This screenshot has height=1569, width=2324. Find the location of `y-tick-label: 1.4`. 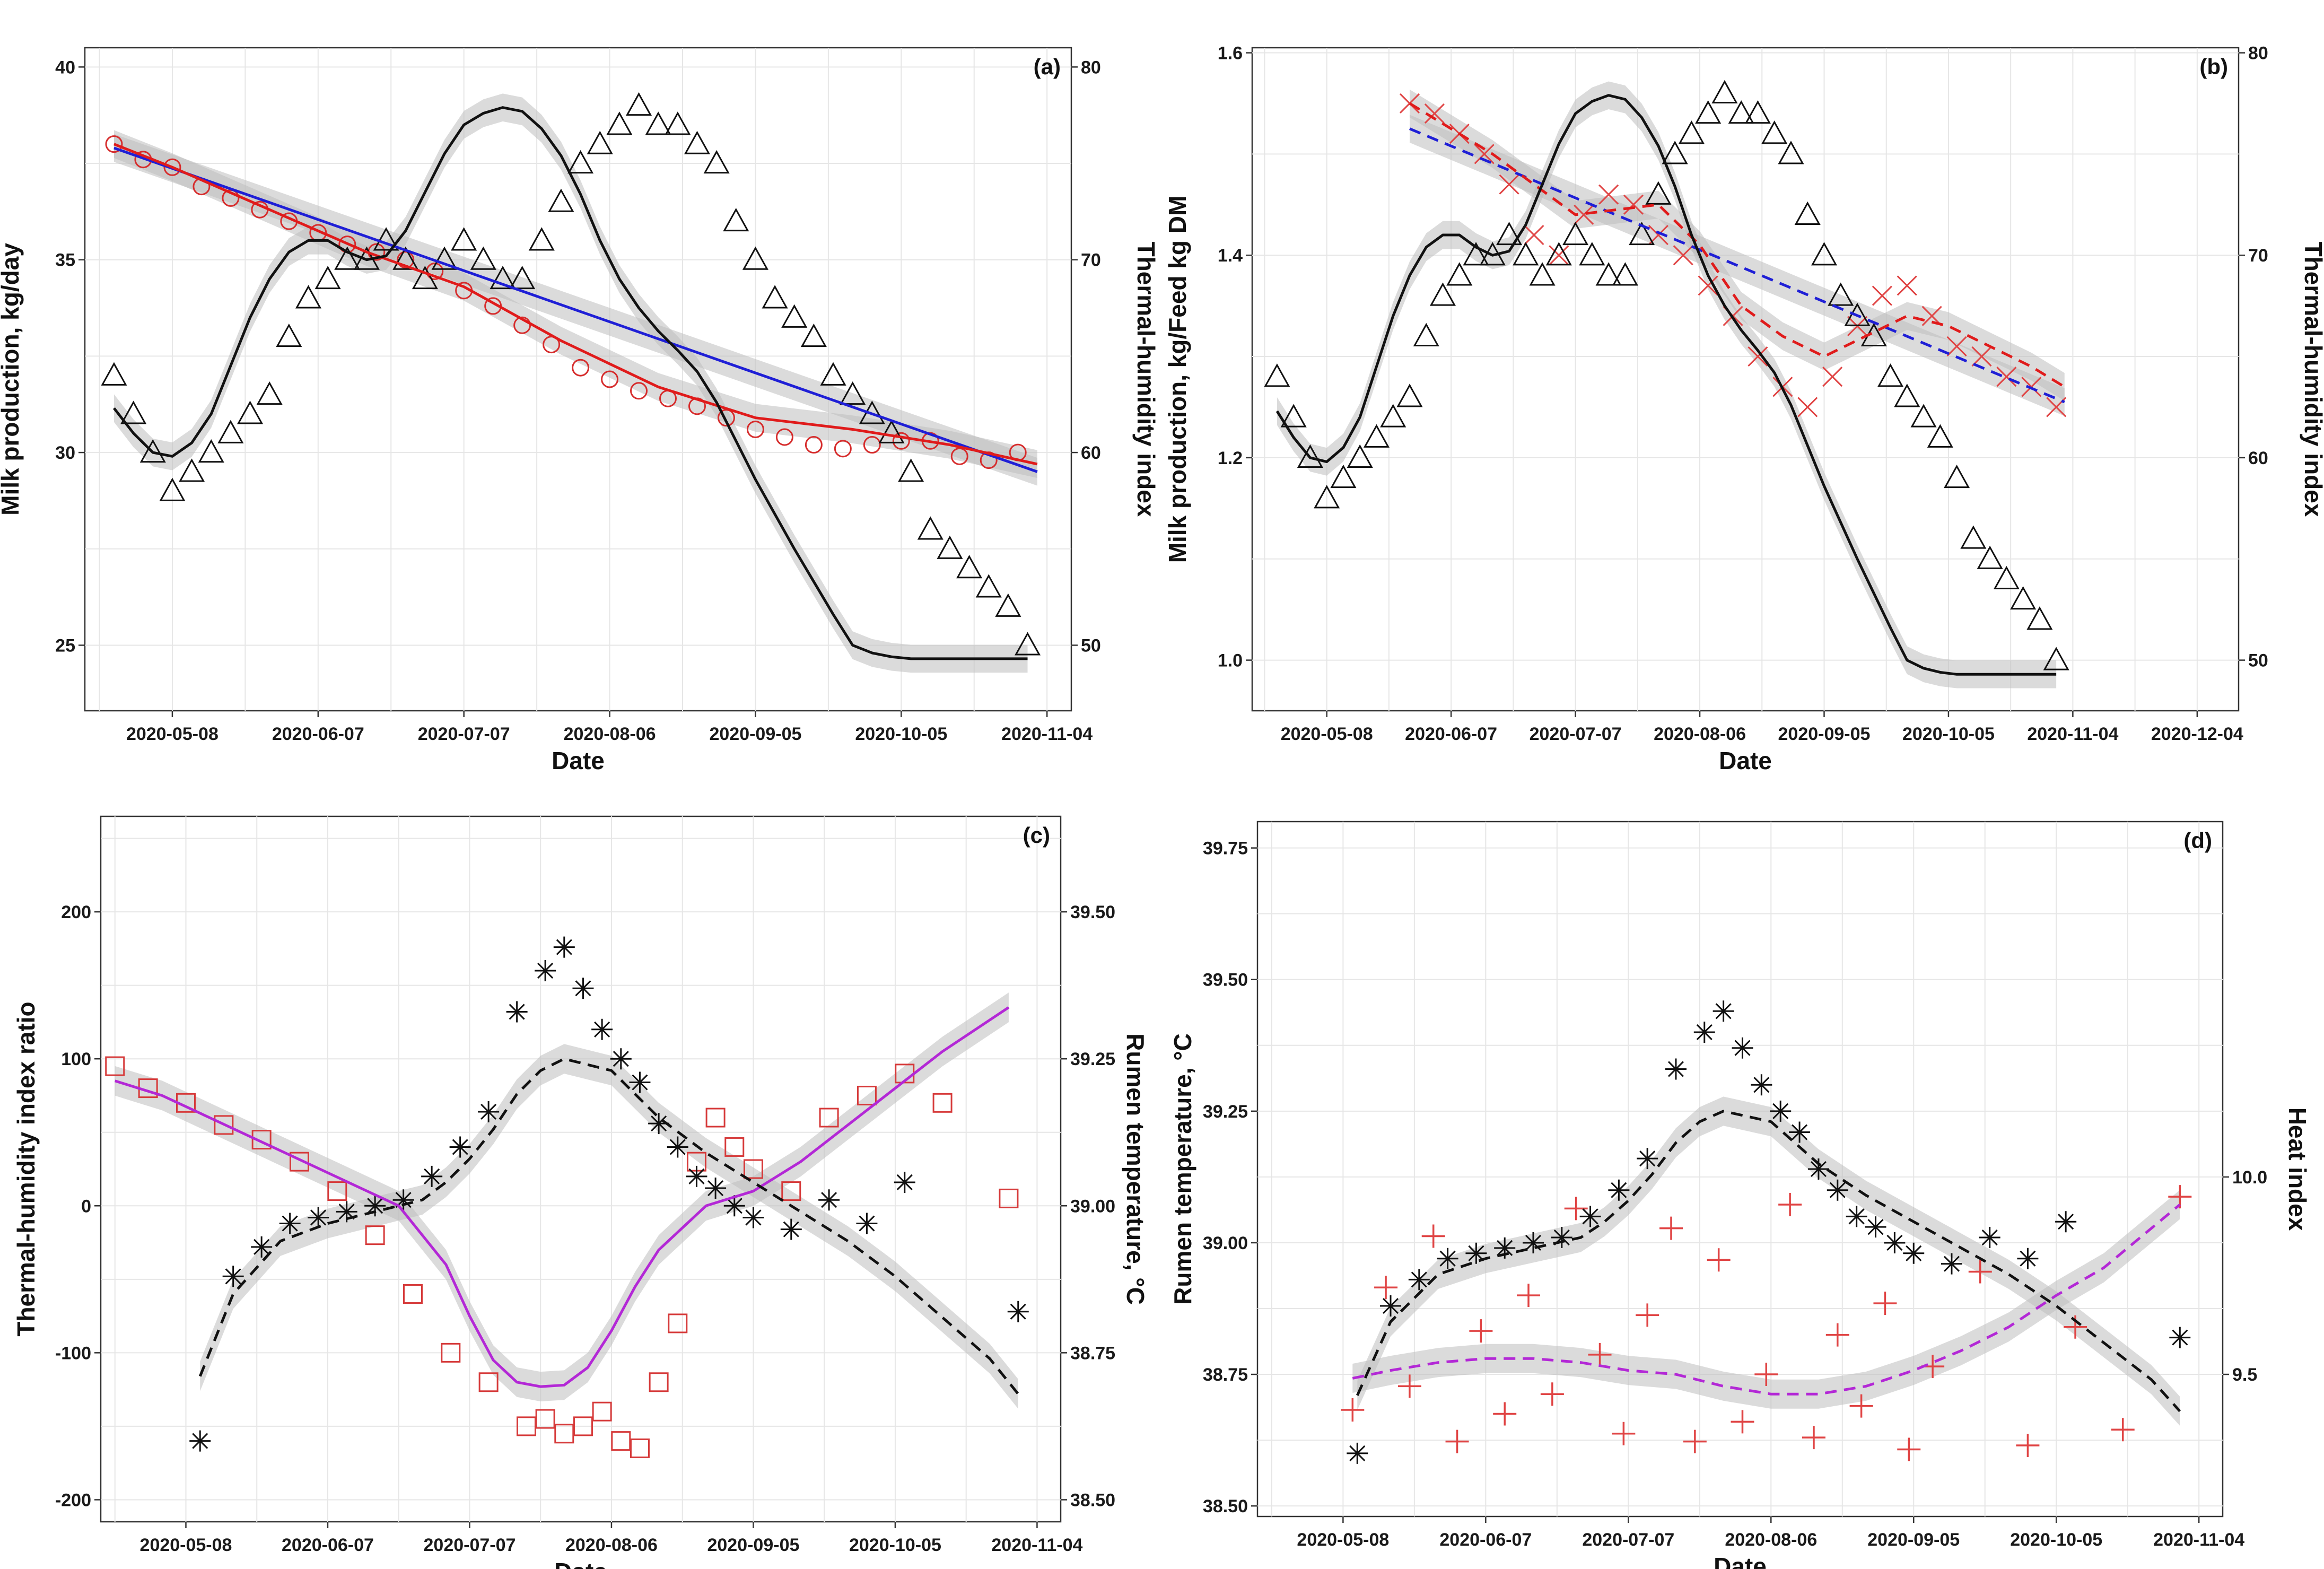

y-tick-label: 1.4 is located at coordinates (1230, 256).